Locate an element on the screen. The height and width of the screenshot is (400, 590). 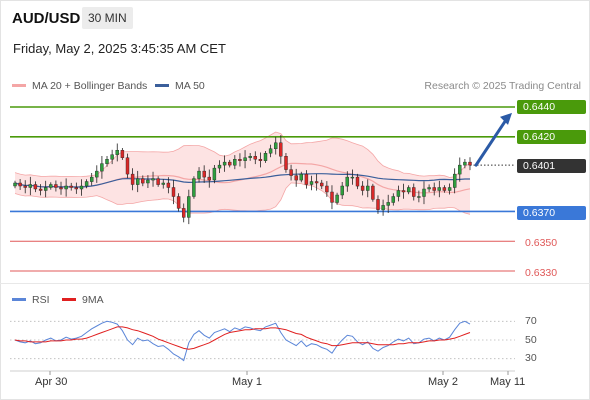
legend-ma50-label: MA 50 is located at coordinates (190, 86).